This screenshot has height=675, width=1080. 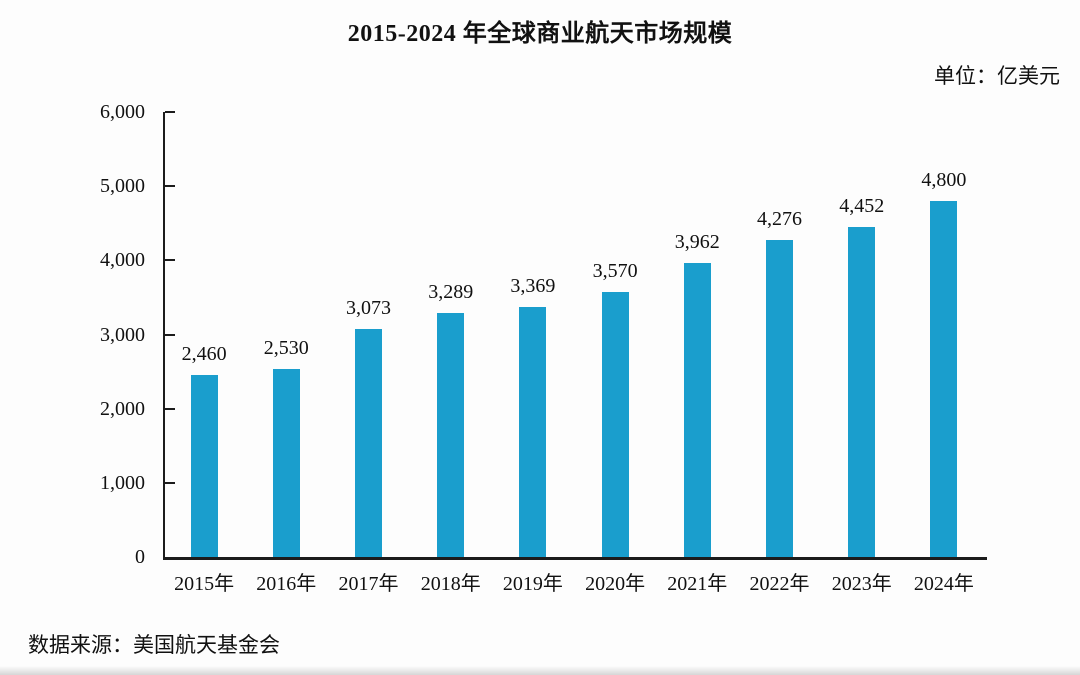 I want to click on y-axis-tick-label: 2,000, so click(x=122, y=408).